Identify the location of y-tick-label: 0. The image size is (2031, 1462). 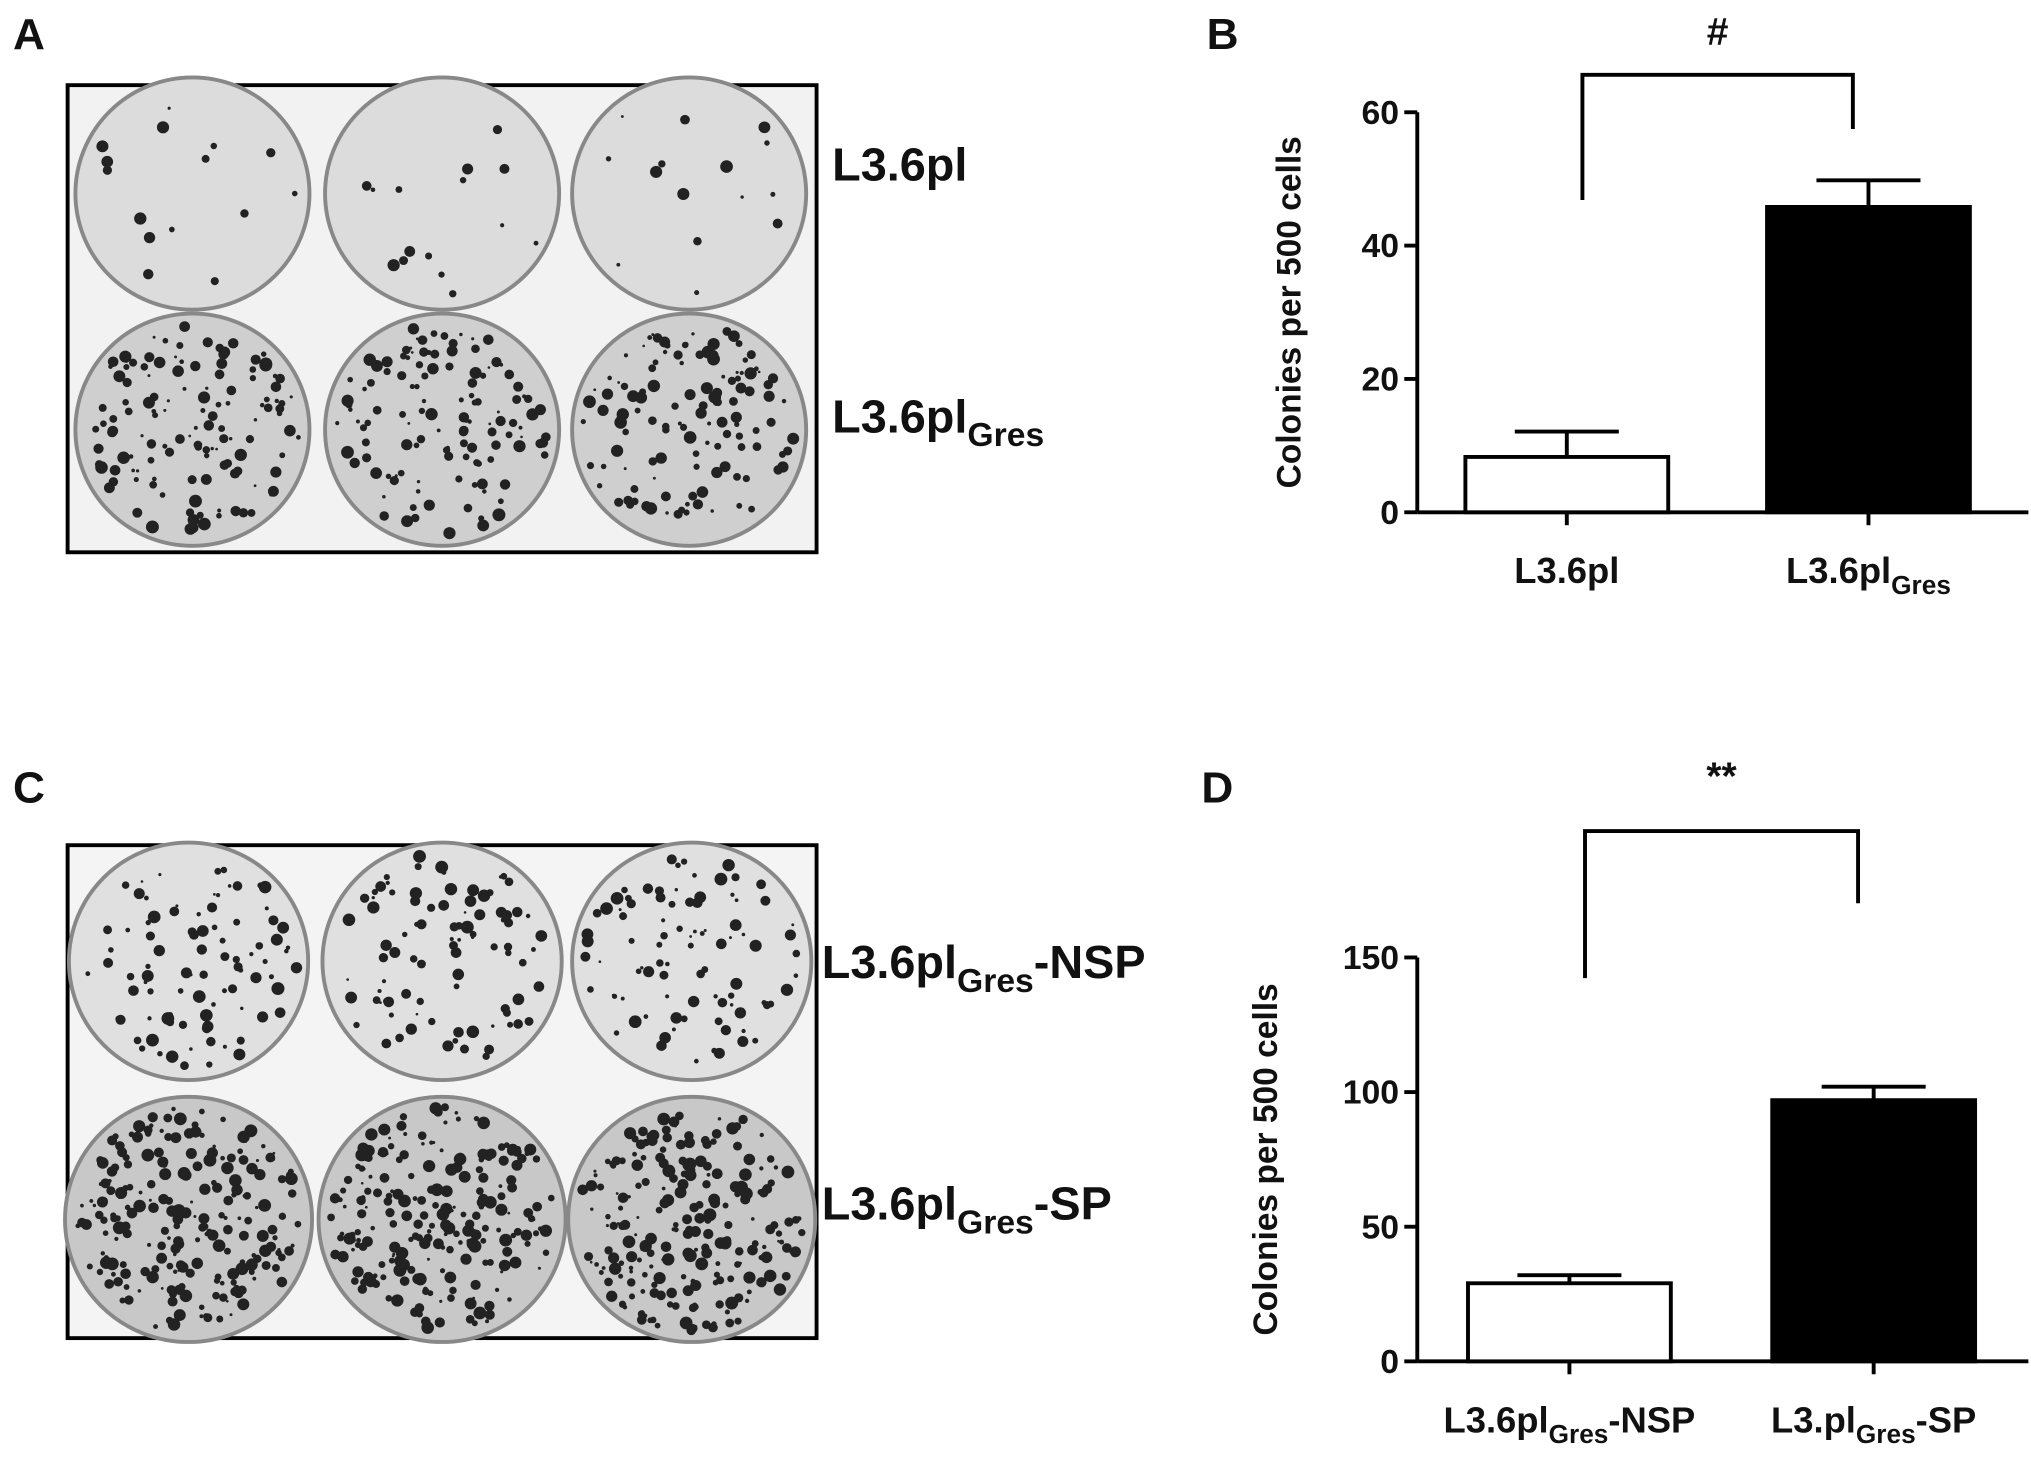
(1389, 1362).